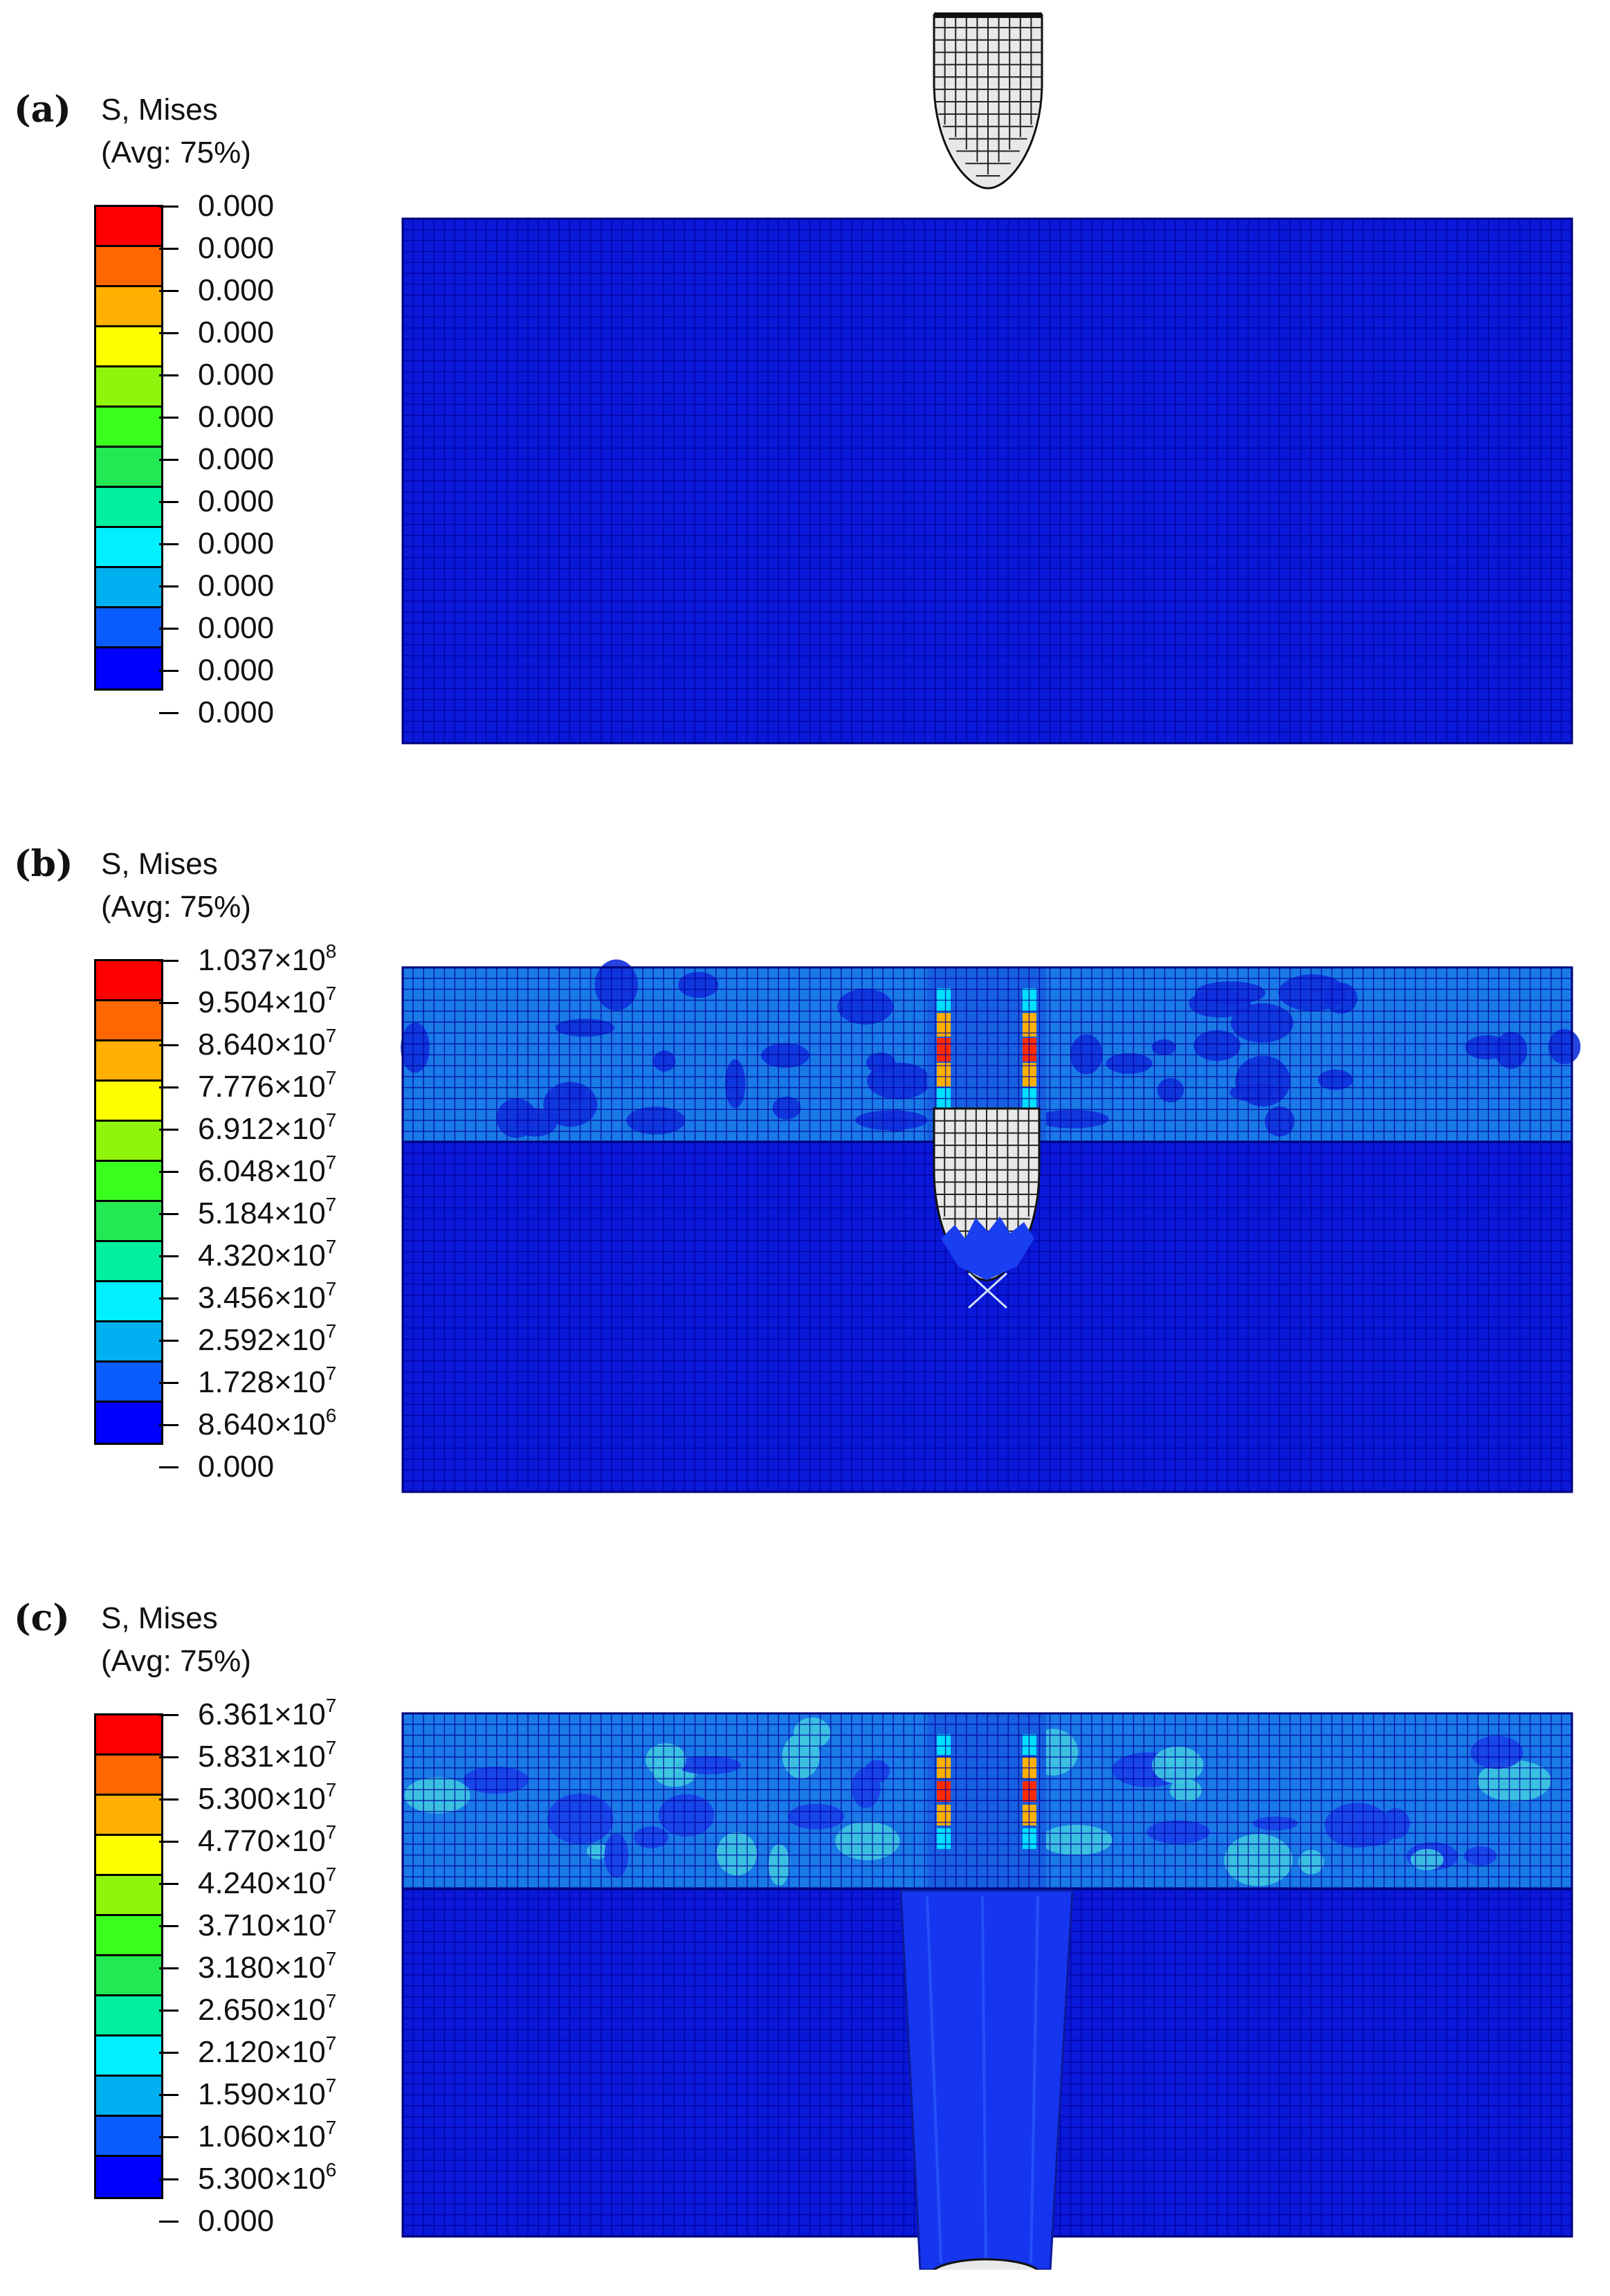 The image size is (1610, 2296). Describe the element at coordinates (267, 1001) in the screenshot. I see `legend-tick-label: 9.504×10⁷` at that location.